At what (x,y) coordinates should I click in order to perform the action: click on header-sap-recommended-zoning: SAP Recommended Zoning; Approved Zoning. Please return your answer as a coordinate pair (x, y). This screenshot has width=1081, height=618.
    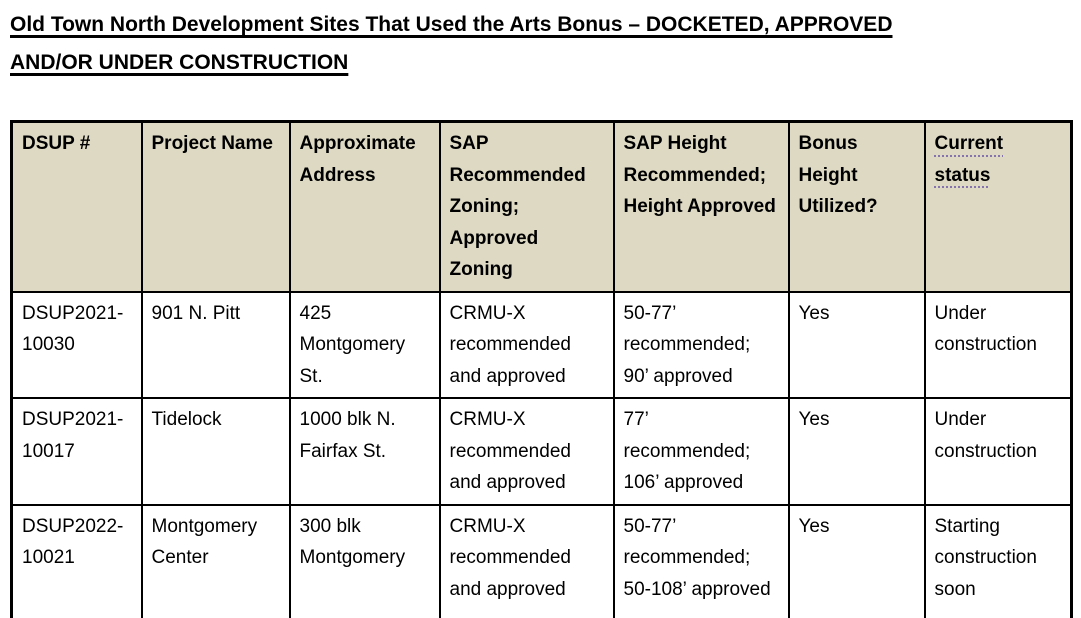
    Looking at the image, I should click on (526, 206).